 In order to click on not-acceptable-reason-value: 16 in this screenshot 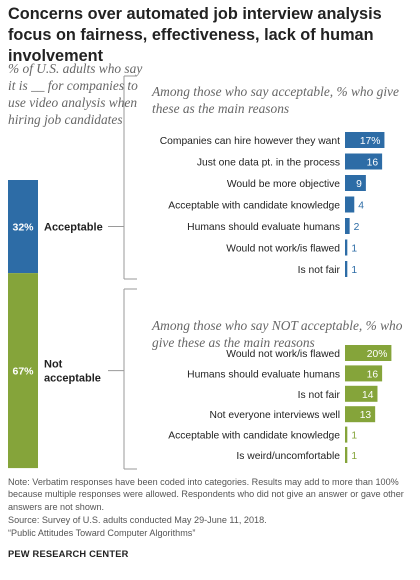, I will do `click(373, 374)`.